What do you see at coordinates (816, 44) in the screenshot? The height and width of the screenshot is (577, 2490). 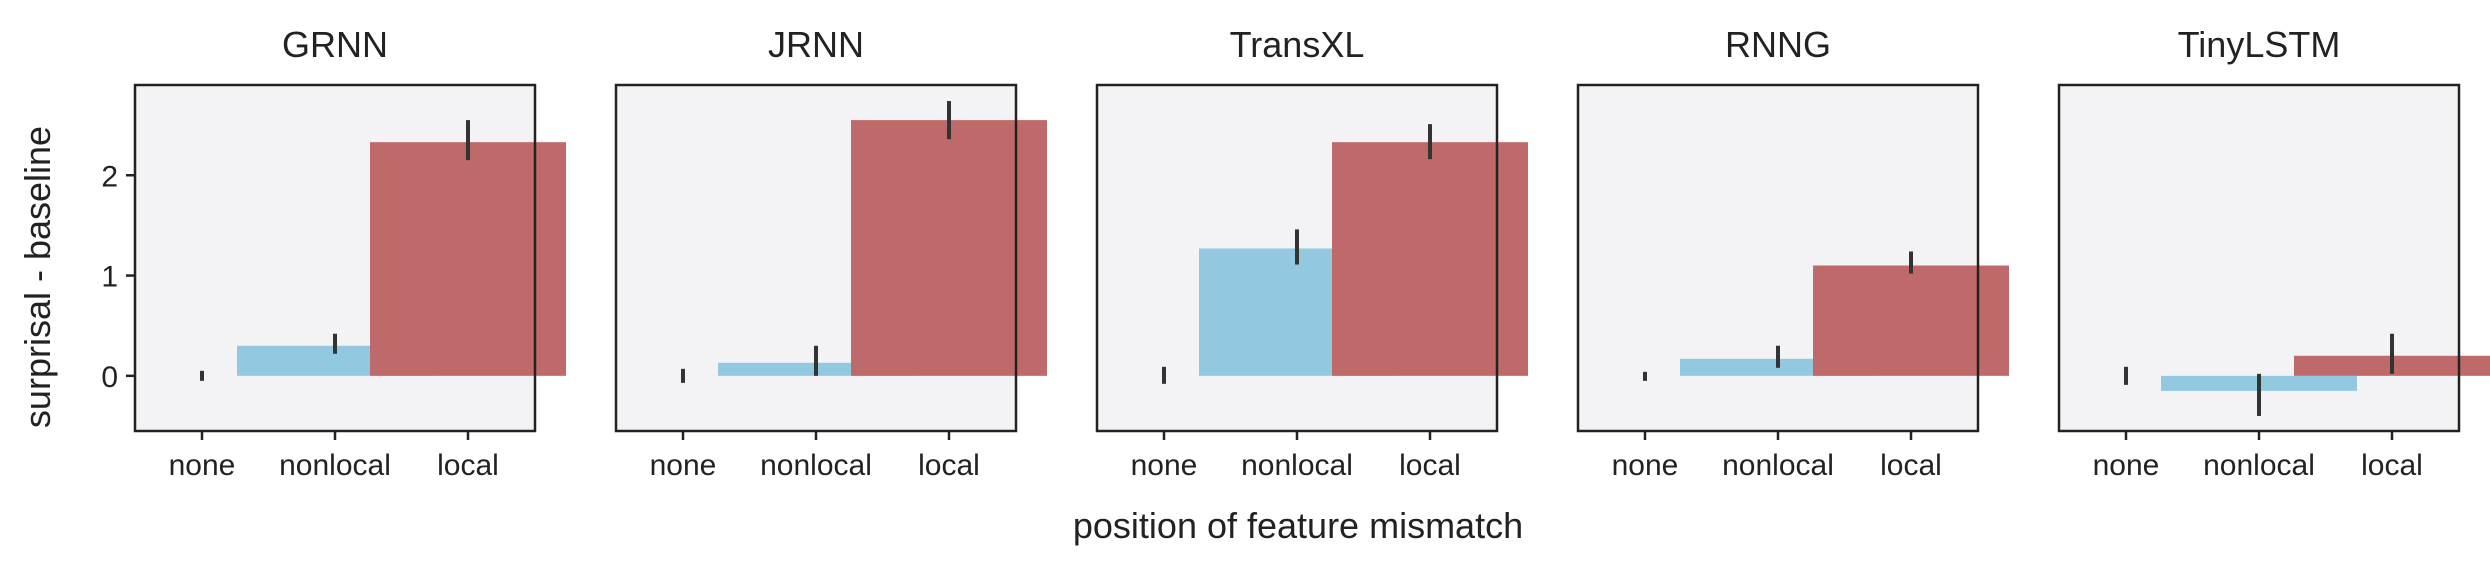 I see `panel-title: JRNN` at bounding box center [816, 44].